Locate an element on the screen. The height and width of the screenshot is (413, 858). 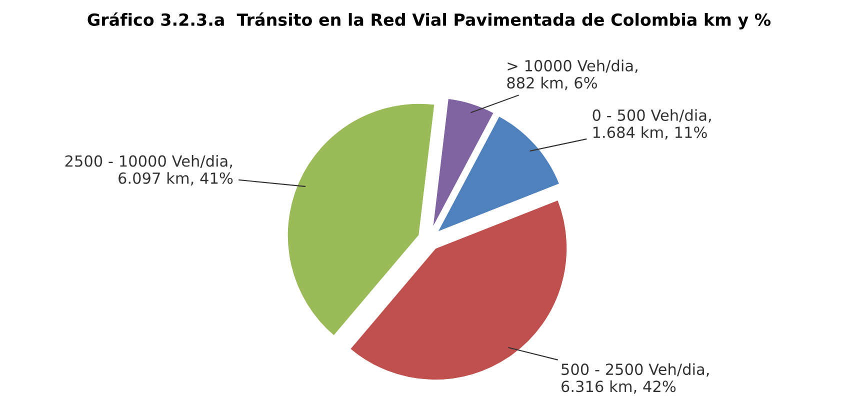
slice-label: > 10000 Veh/dia, 882 km, 6% is located at coordinates (572, 75).